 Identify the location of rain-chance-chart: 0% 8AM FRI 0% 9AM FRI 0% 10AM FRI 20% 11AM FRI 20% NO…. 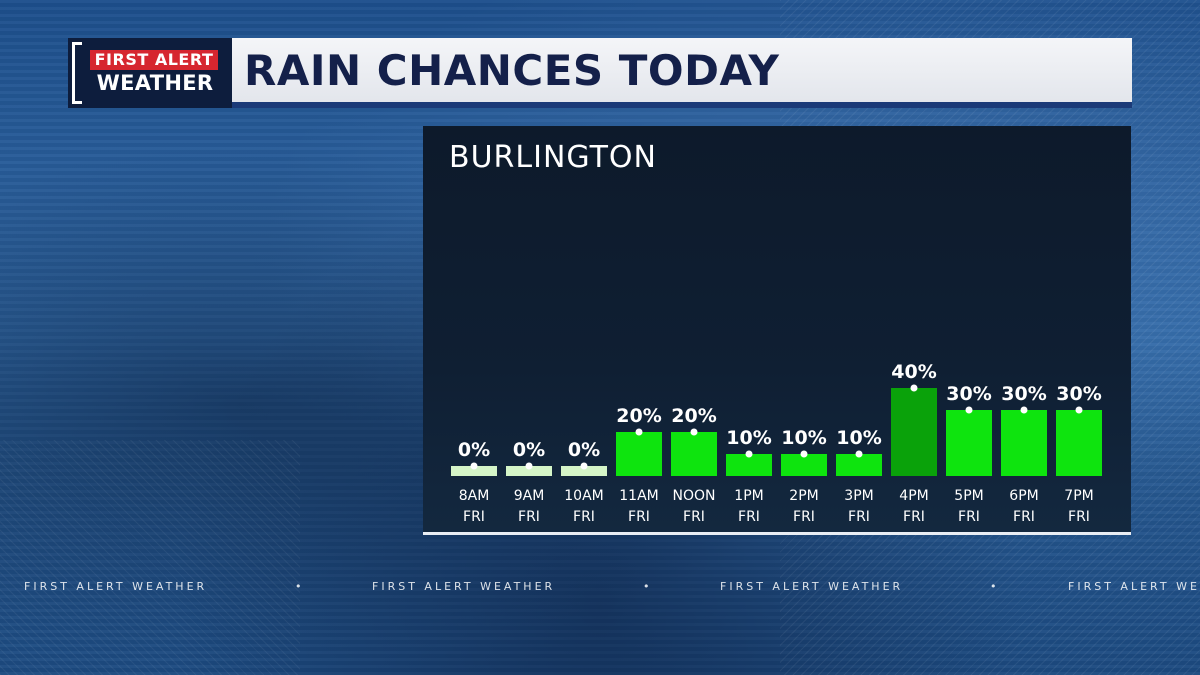
(776, 443).